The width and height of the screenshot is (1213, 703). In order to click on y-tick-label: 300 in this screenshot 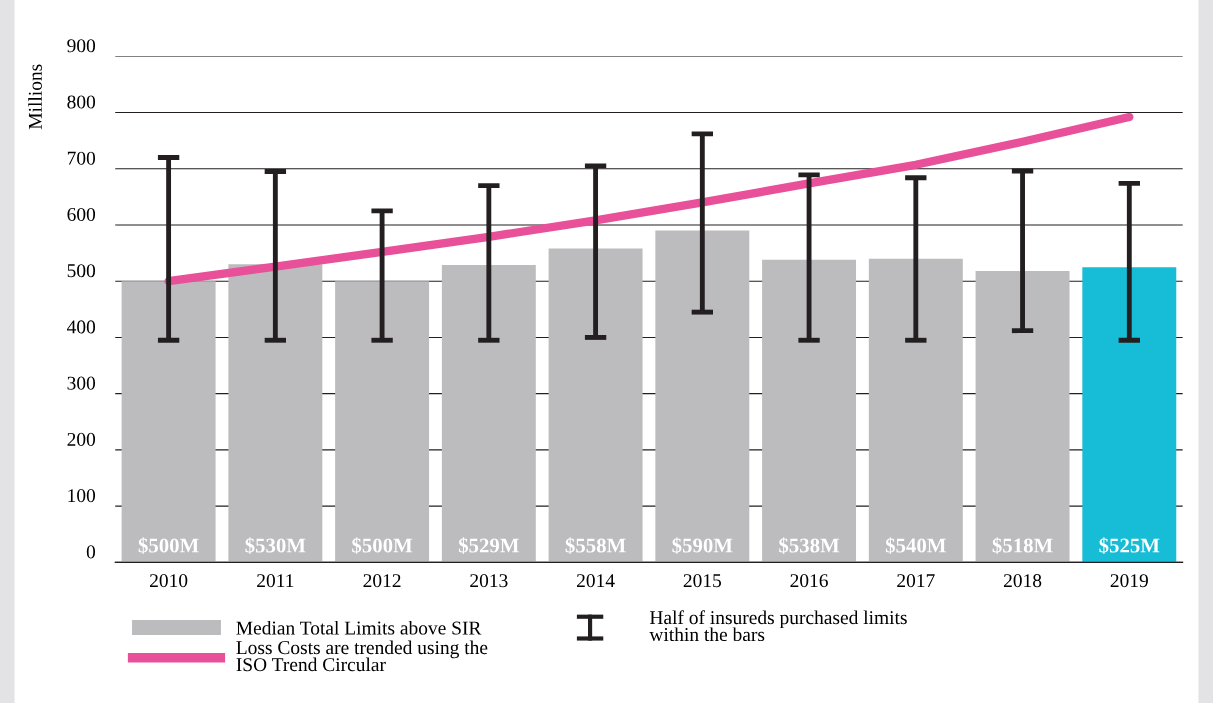, I will do `click(81, 383)`.